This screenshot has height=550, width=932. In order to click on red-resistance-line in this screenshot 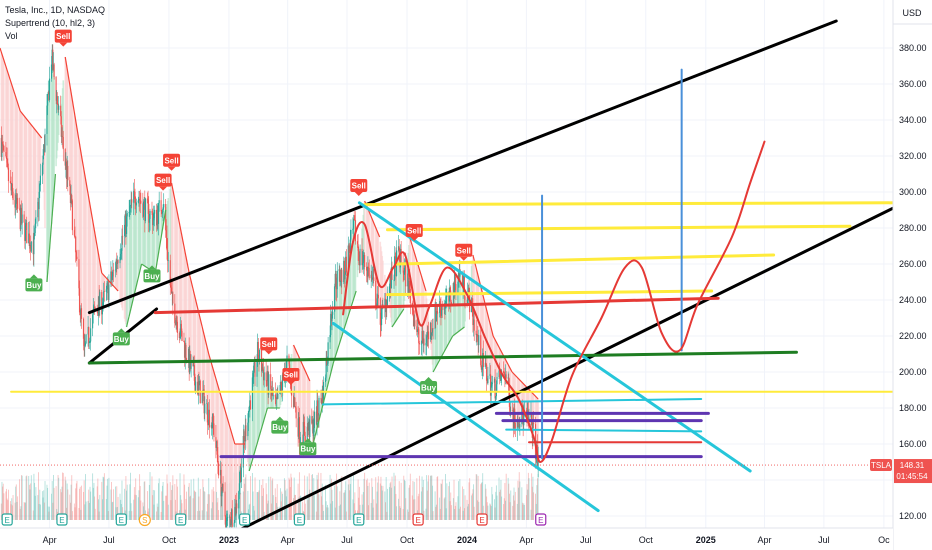, I will do `click(436, 305)`.